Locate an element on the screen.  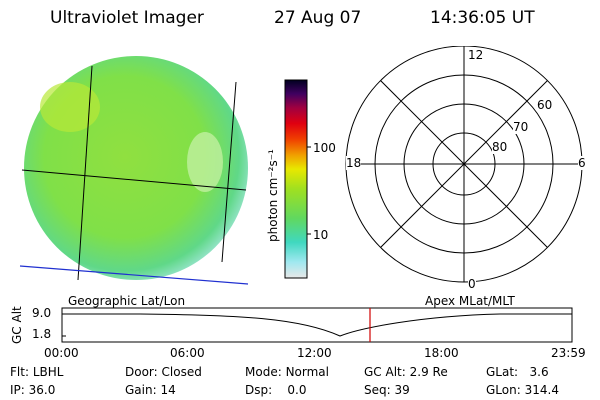
altitude-ytick-1.8: 1.8 is located at coordinates (42, 334).